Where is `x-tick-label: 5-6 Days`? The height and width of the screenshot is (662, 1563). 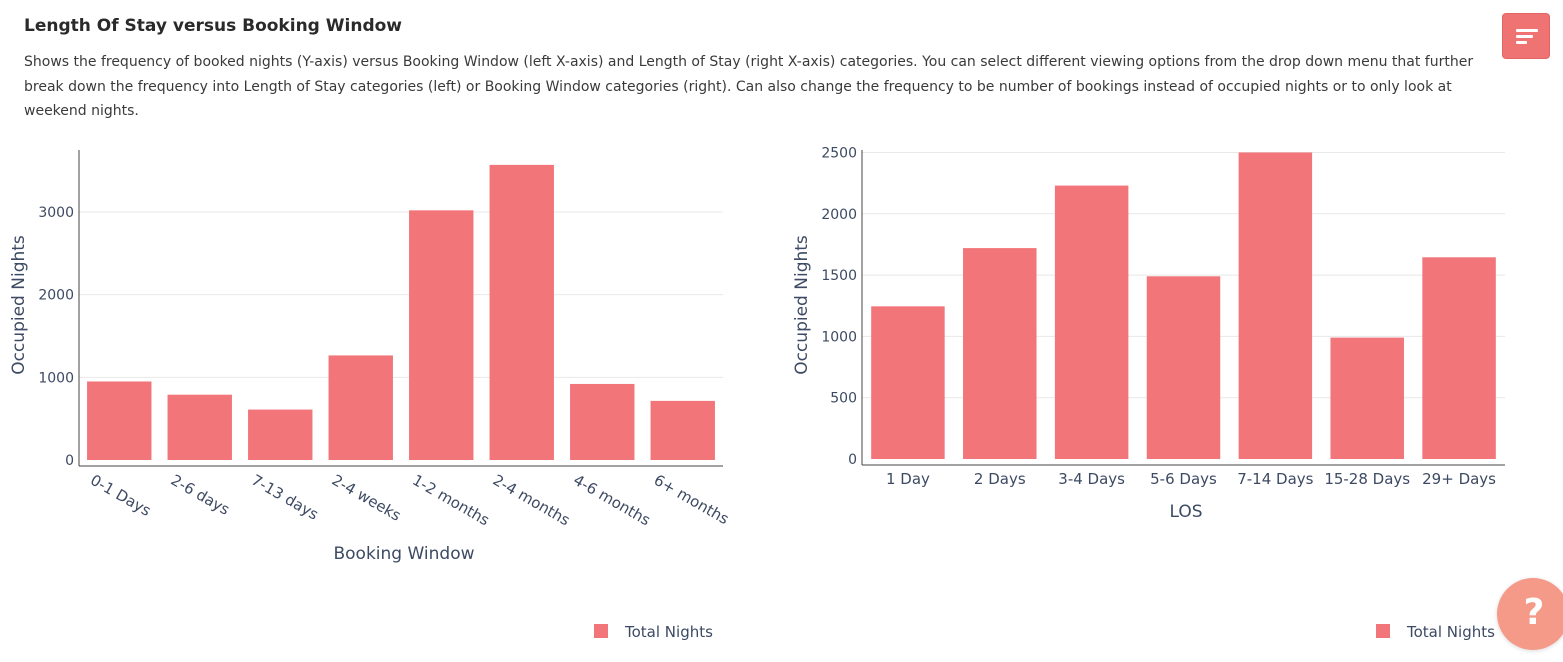
x-tick-label: 5-6 Days is located at coordinates (1183, 479).